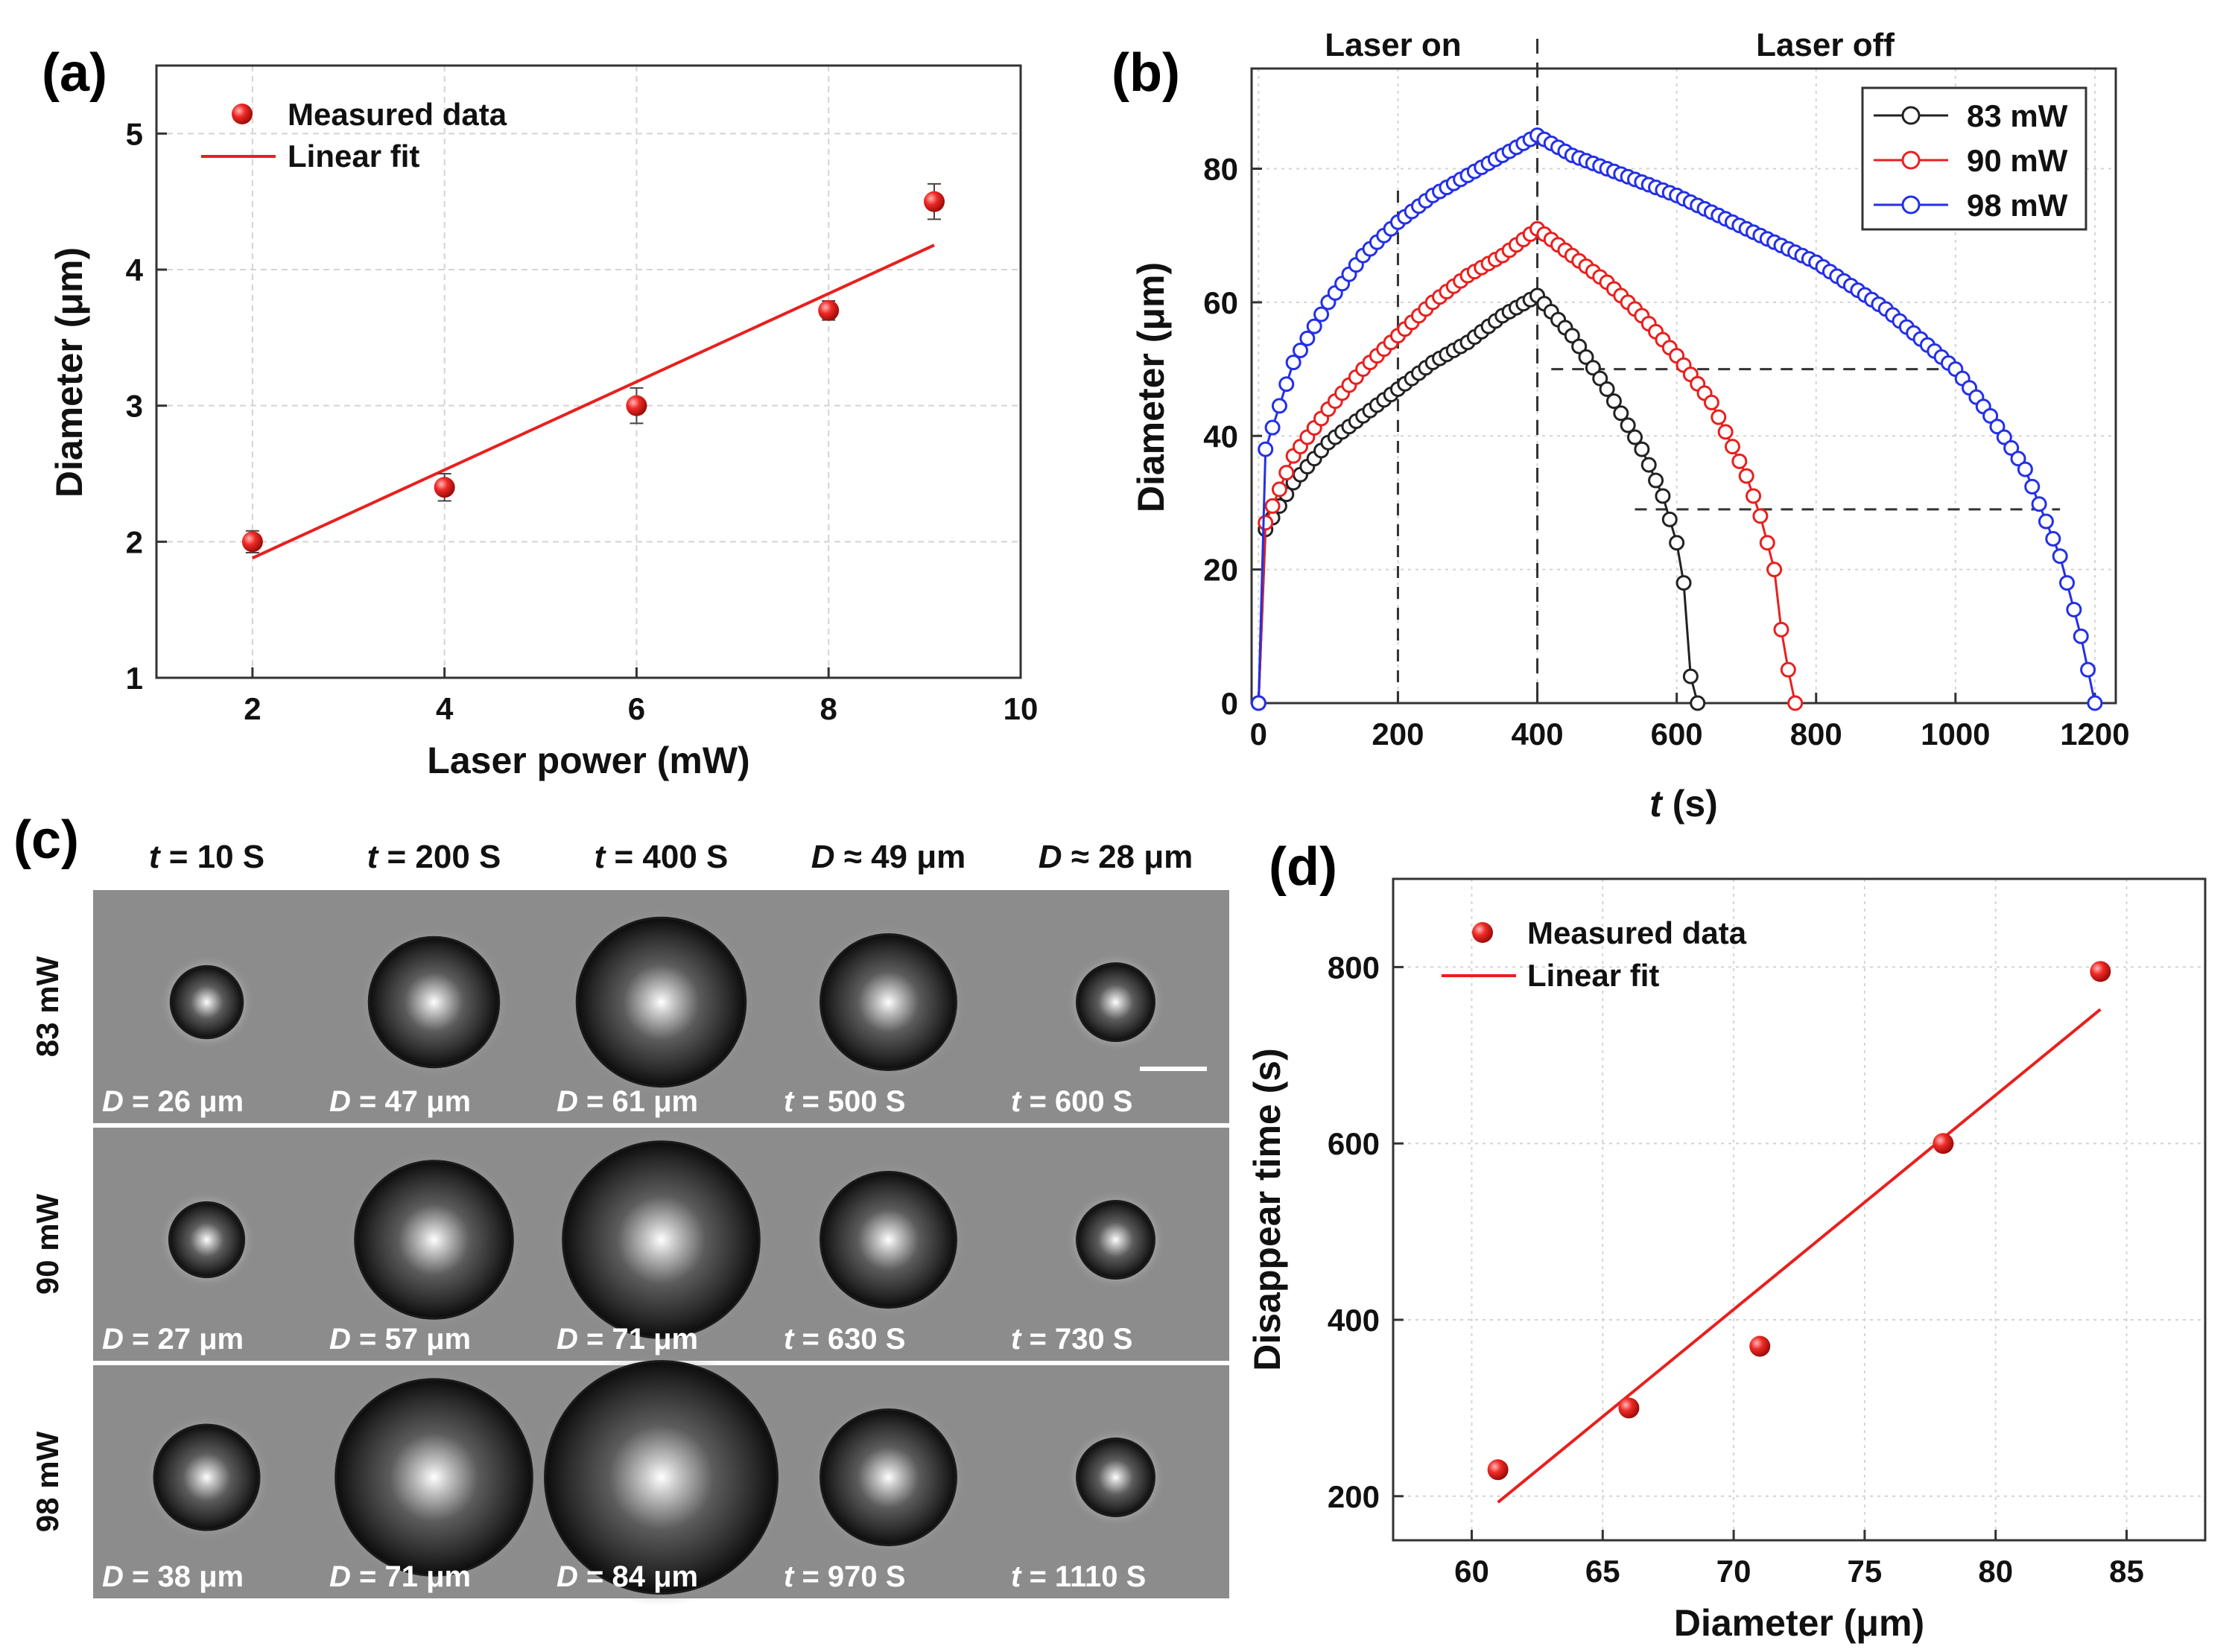  Describe the element at coordinates (1354, 967) in the screenshot. I see `y-tick-label: 800` at that location.